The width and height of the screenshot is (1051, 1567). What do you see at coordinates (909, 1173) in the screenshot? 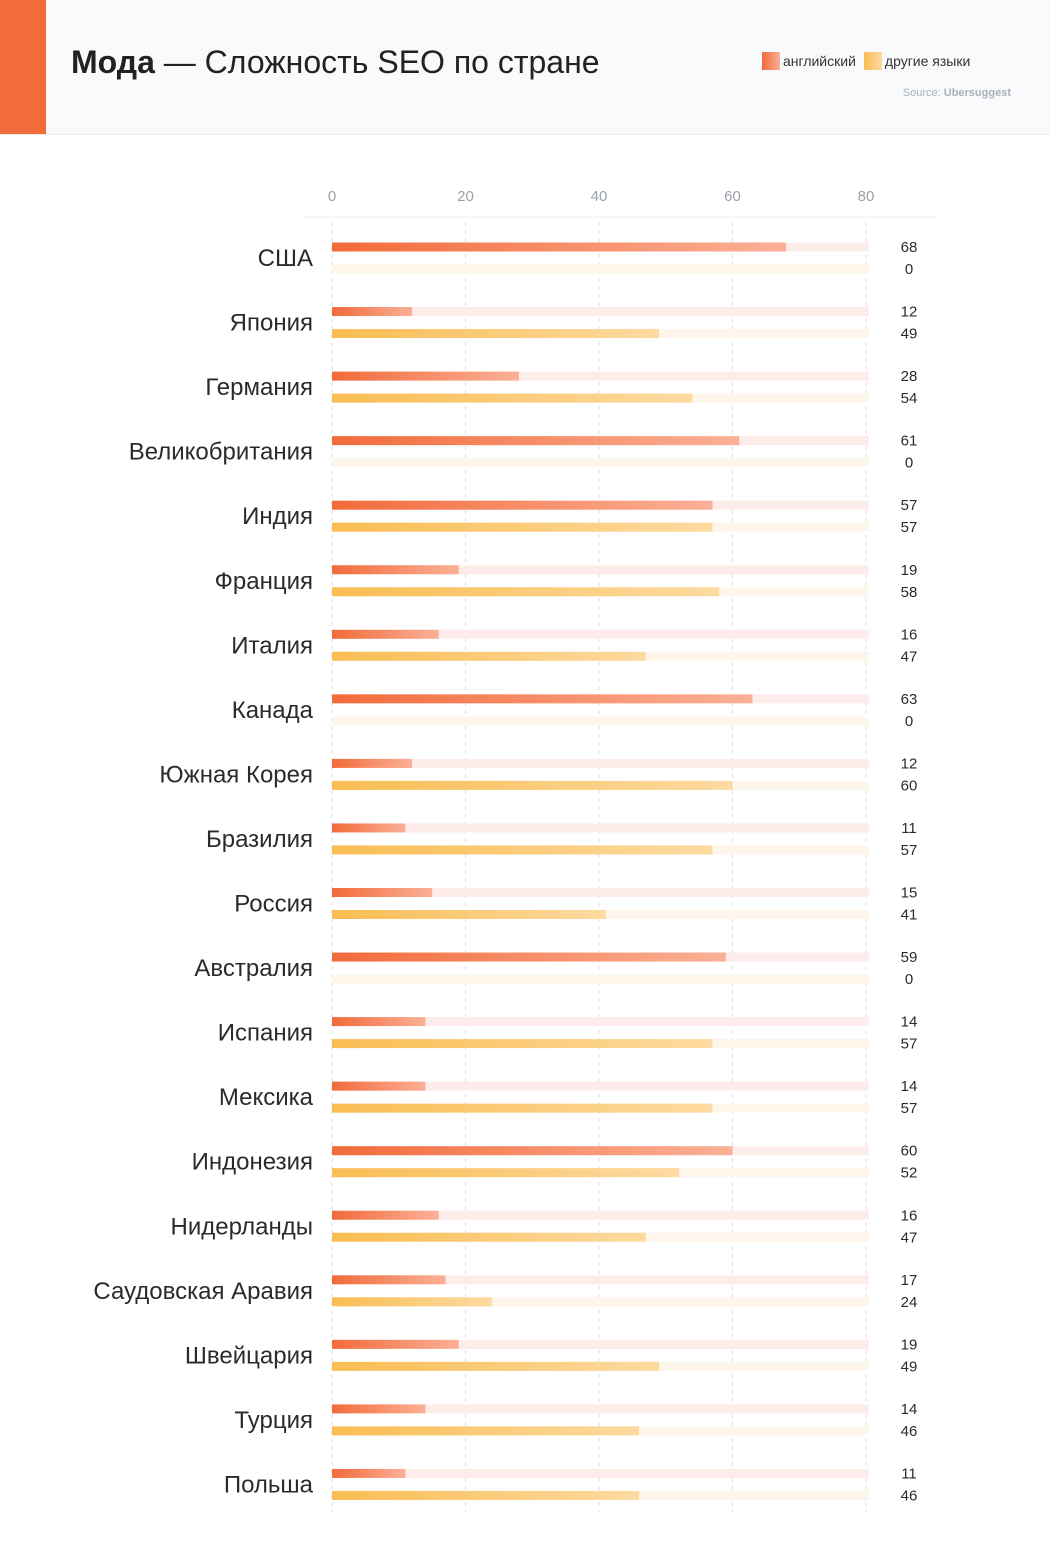
I see `other-value-label: 52` at bounding box center [909, 1173].